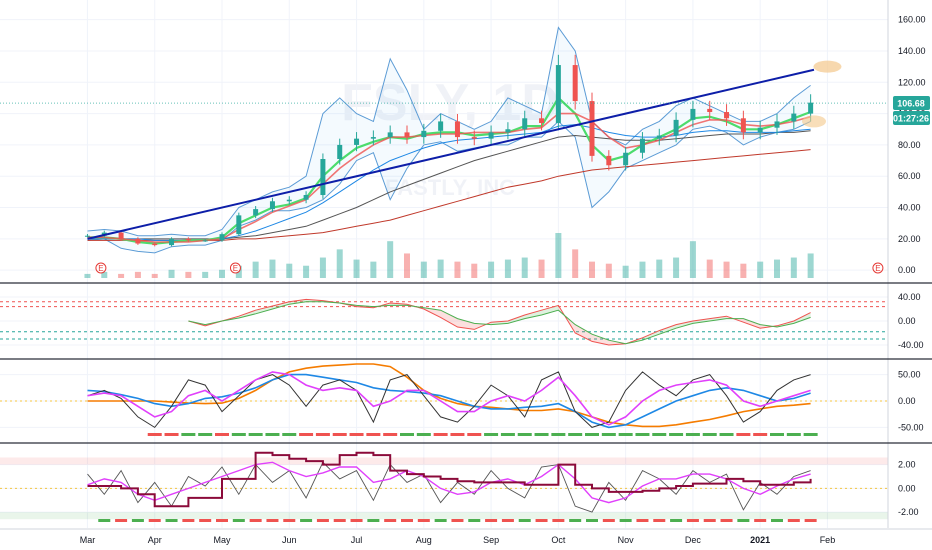 The width and height of the screenshot is (932, 550). I want to click on time-tick-label: Jun, so click(289, 540).